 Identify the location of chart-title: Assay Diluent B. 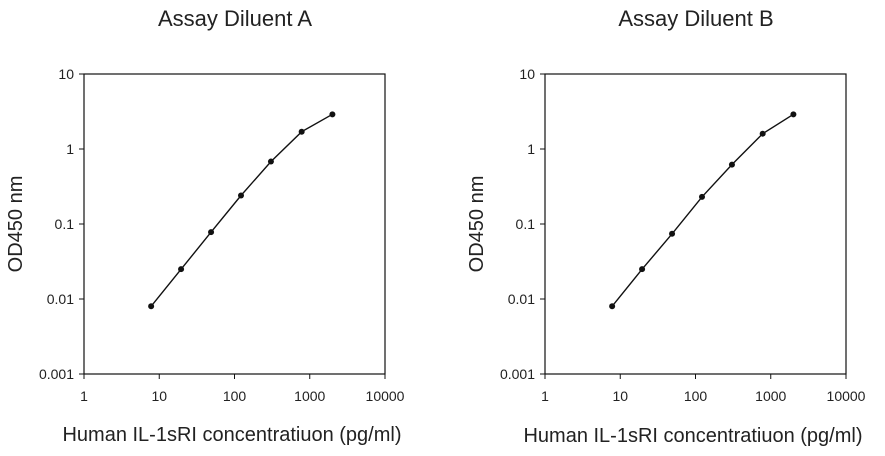
(695, 18).